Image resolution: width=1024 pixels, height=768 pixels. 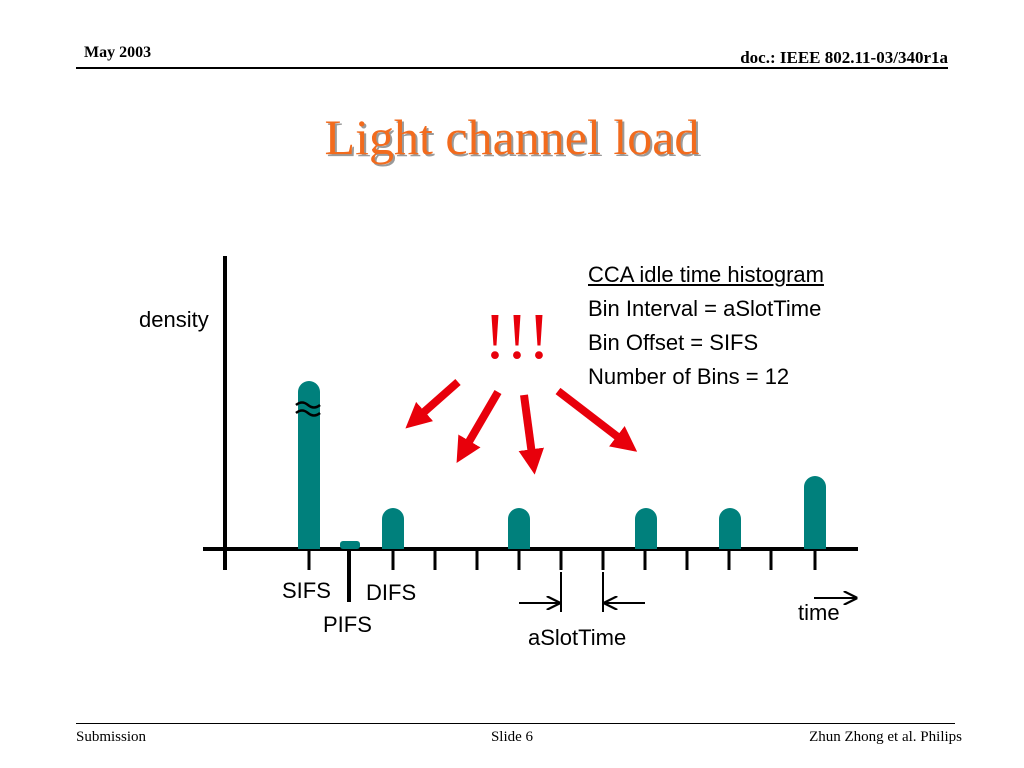 What do you see at coordinates (174, 319) in the screenshot?
I see `y-axis-label: density` at bounding box center [174, 319].